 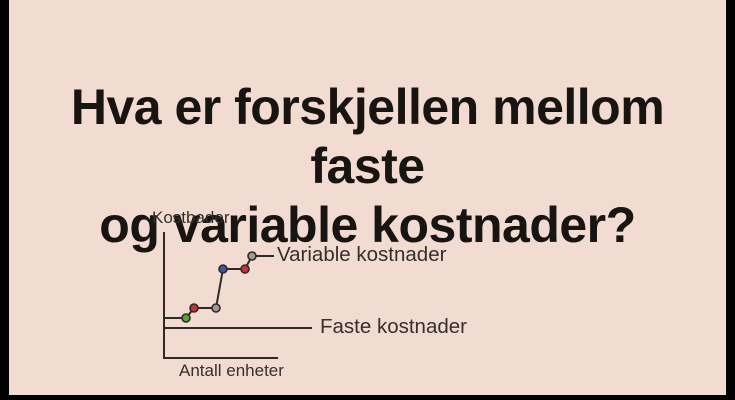 I want to click on title-line-2: og variable kostnader?, so click(x=367, y=225).